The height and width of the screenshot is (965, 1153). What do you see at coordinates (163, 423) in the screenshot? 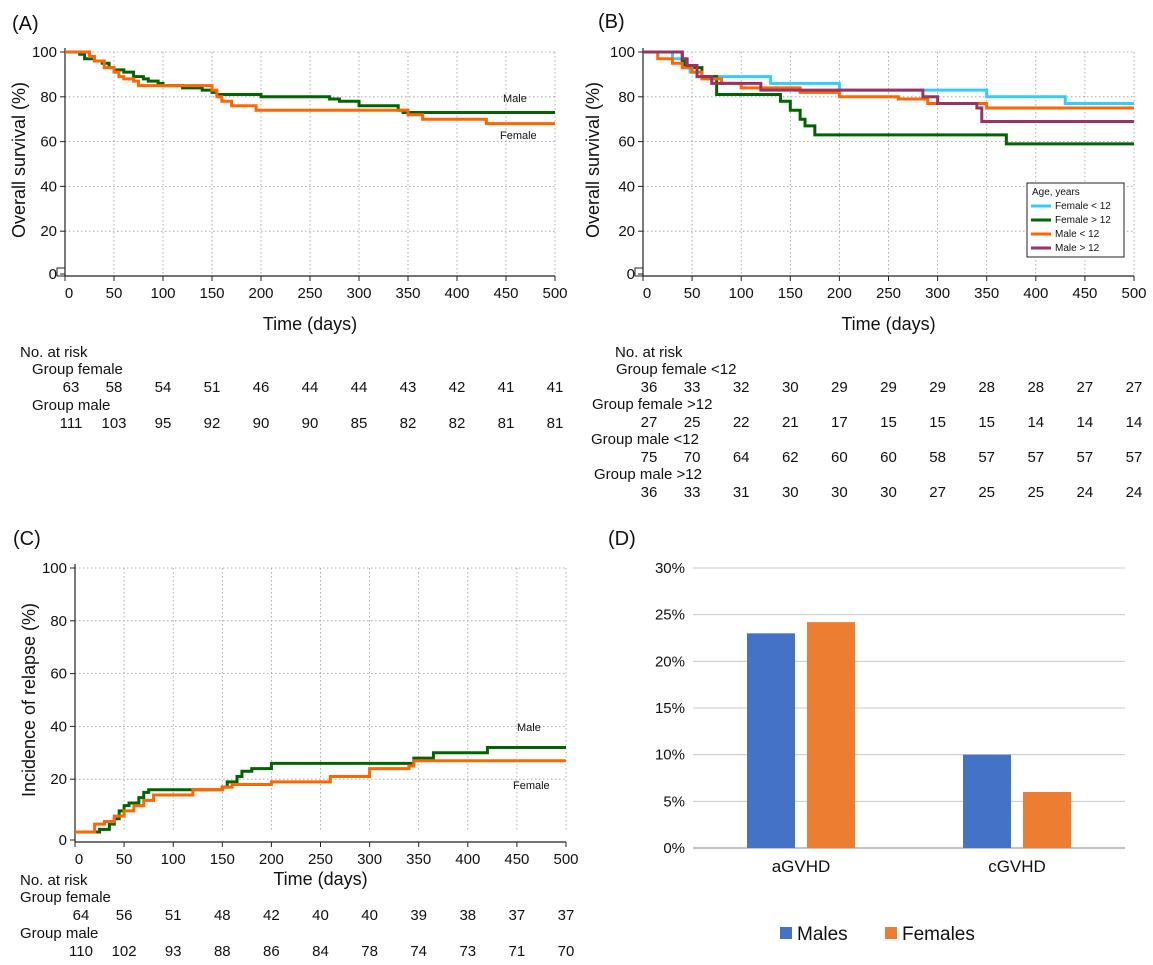
I see `risk-value: 95` at bounding box center [163, 423].